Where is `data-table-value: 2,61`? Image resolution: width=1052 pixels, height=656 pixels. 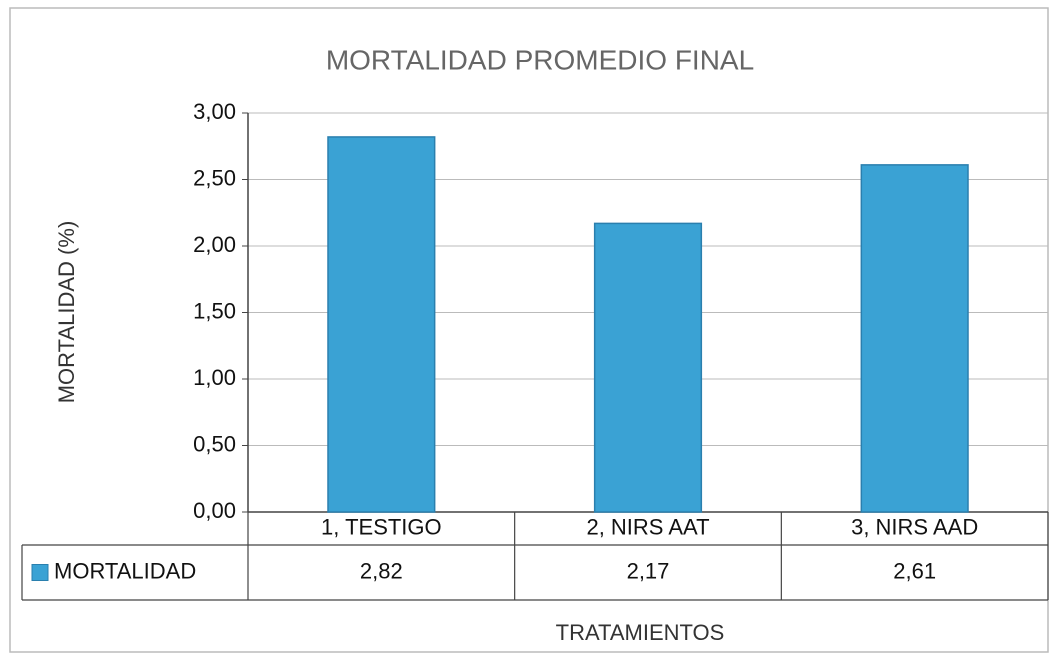
data-table-value: 2,61 is located at coordinates (914, 570).